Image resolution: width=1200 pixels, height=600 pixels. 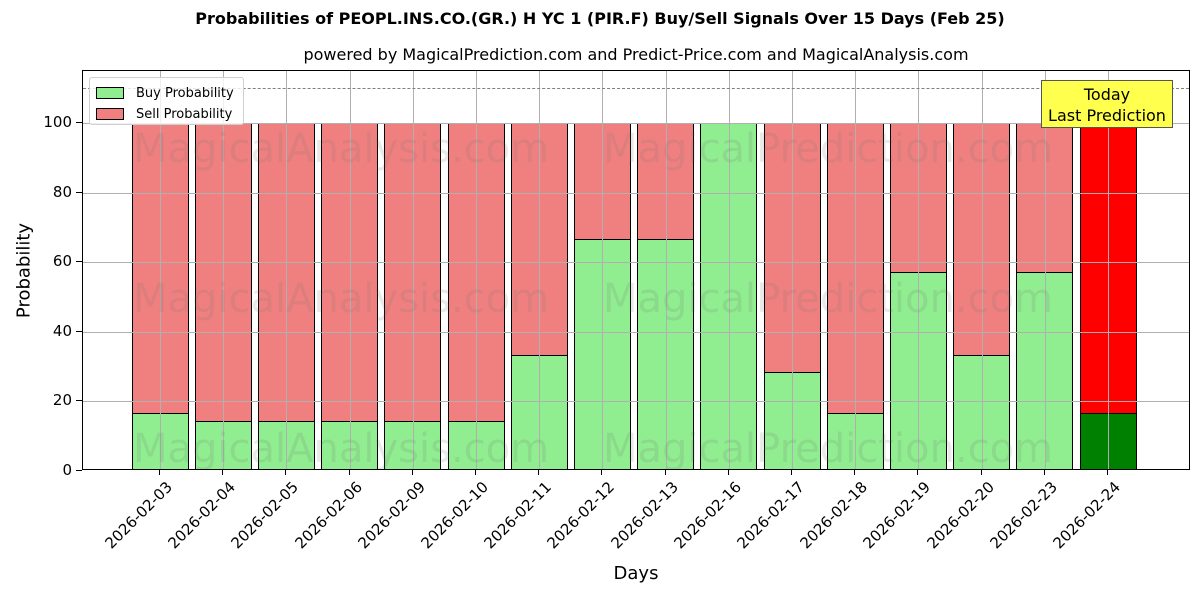 I want to click on x-tick-label: 2026-02-06, so click(x=328, y=515).